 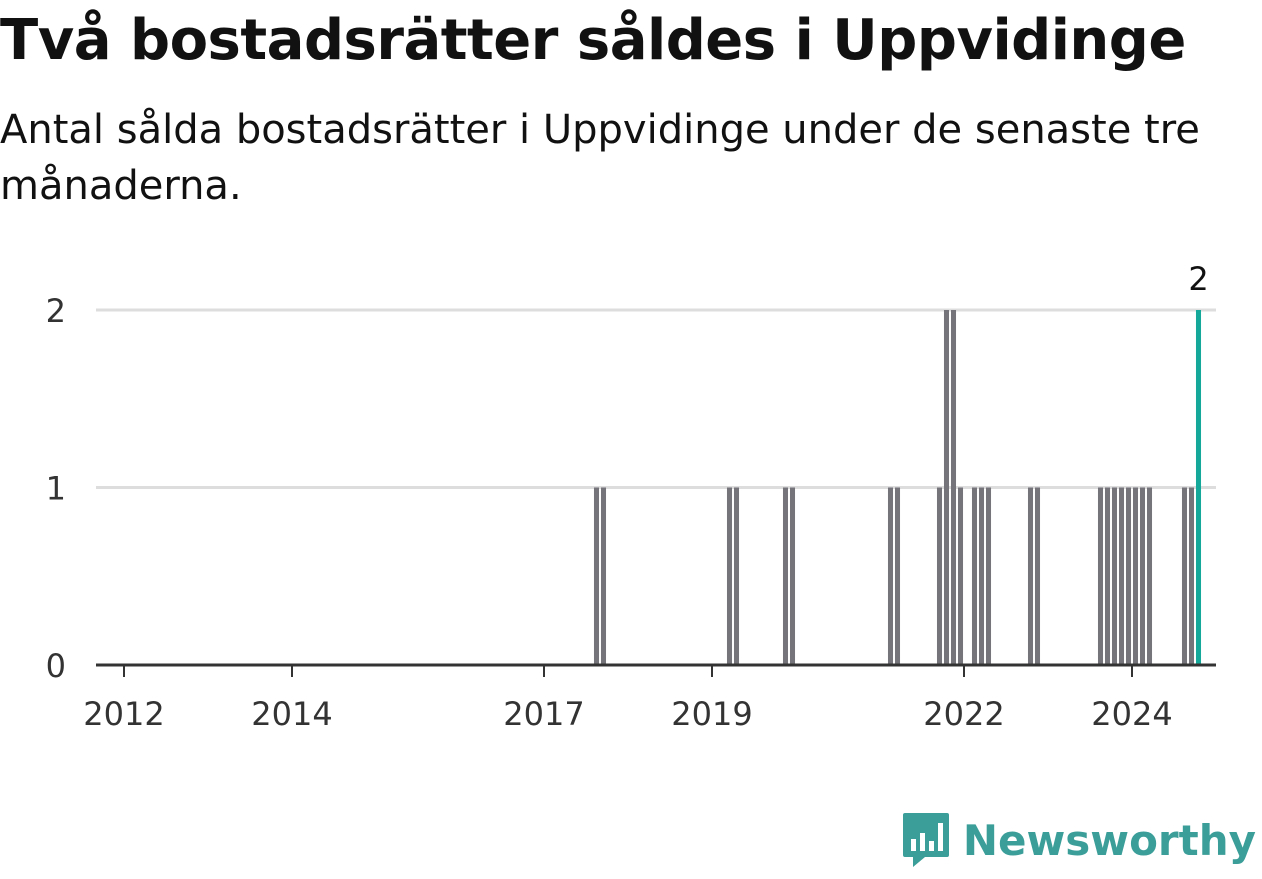 What do you see at coordinates (543, 714) in the screenshot?
I see `x-tick-label: 2017` at bounding box center [543, 714].